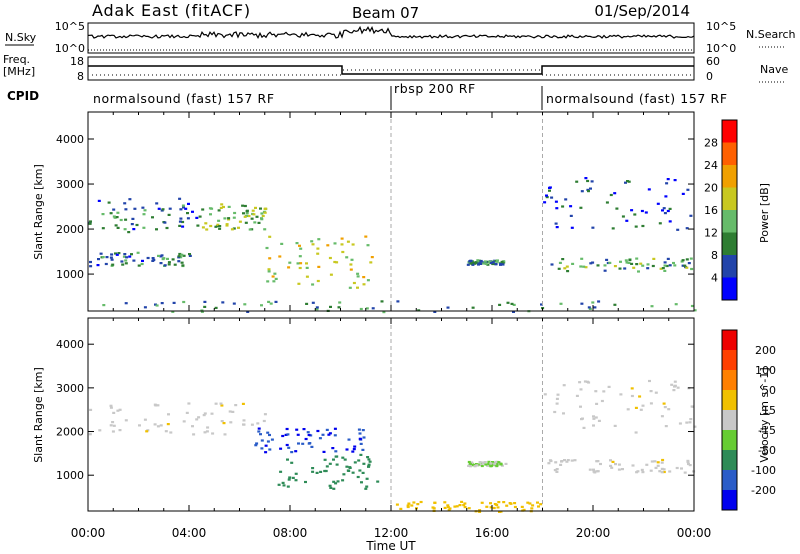  What do you see at coordinates (711, 188) in the screenshot?
I see `colorbar-tick-label: 20` at bounding box center [711, 188].